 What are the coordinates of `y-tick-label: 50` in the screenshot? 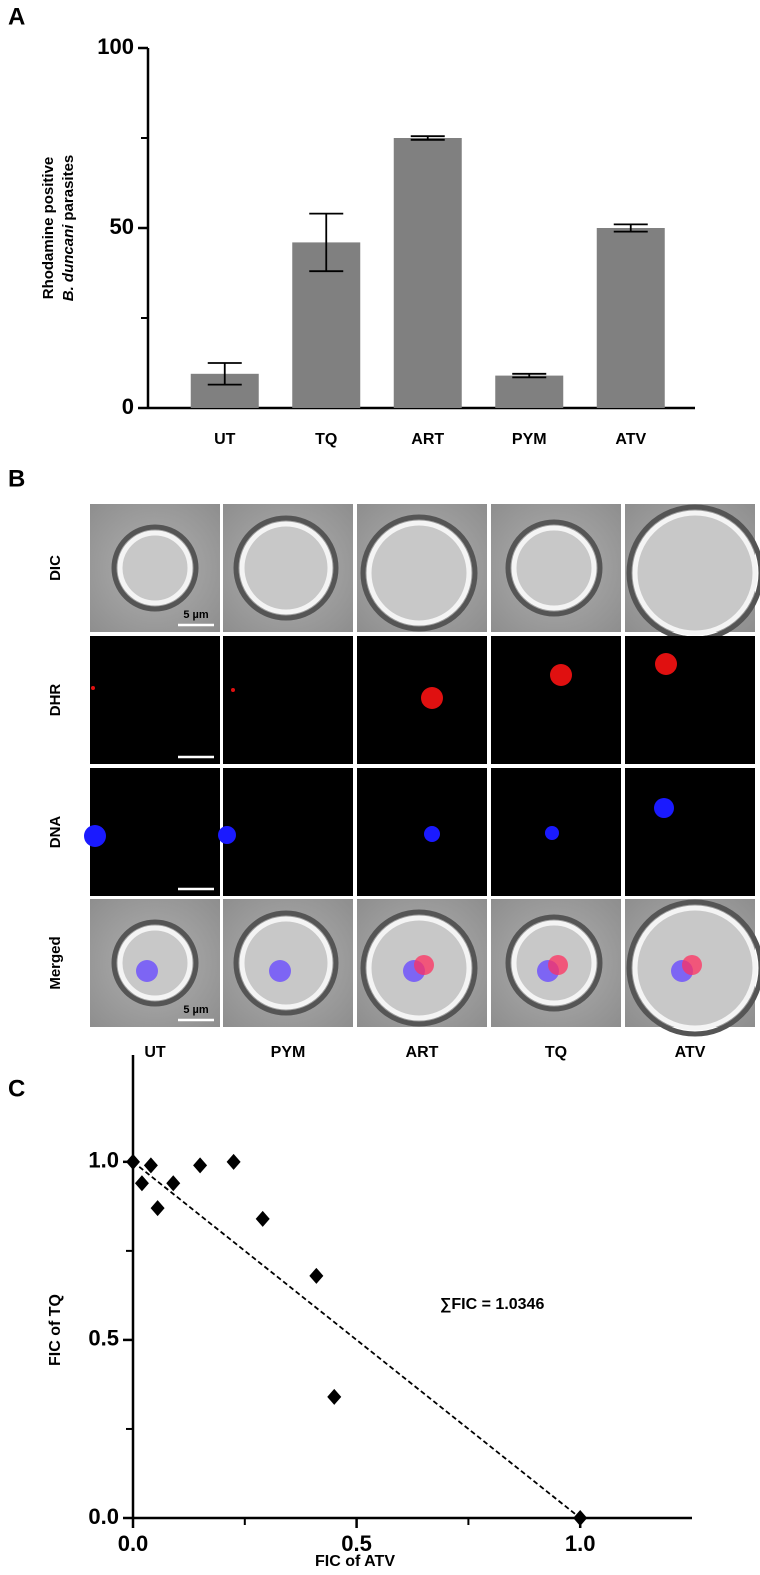 It's located at (122, 226).